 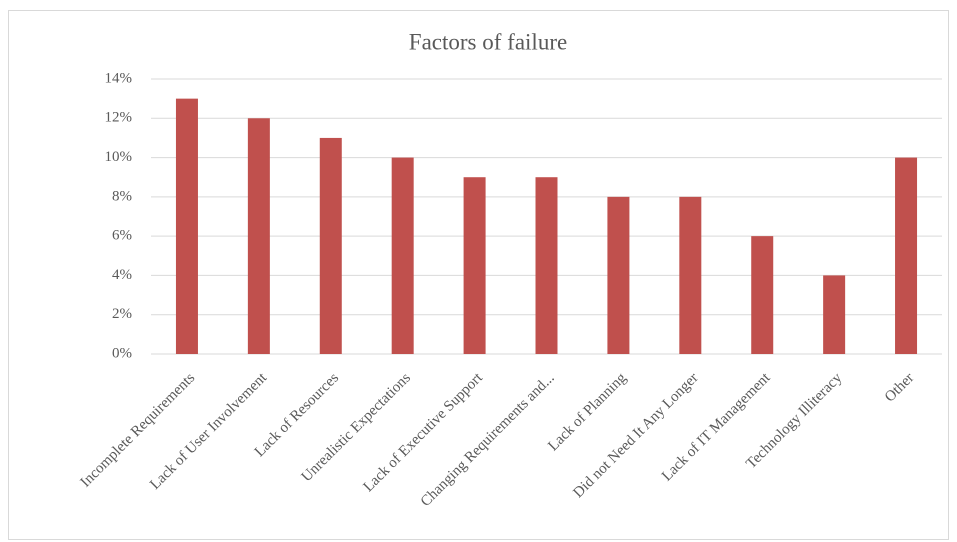 I want to click on y-tick-label: 12%, so click(x=119, y=118).